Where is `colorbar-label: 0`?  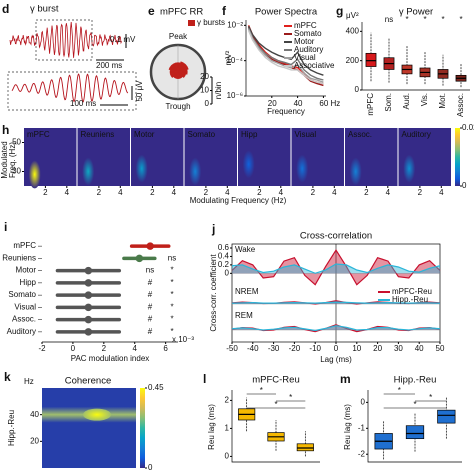
colorbar-label: 0 is located at coordinates (150, 467).